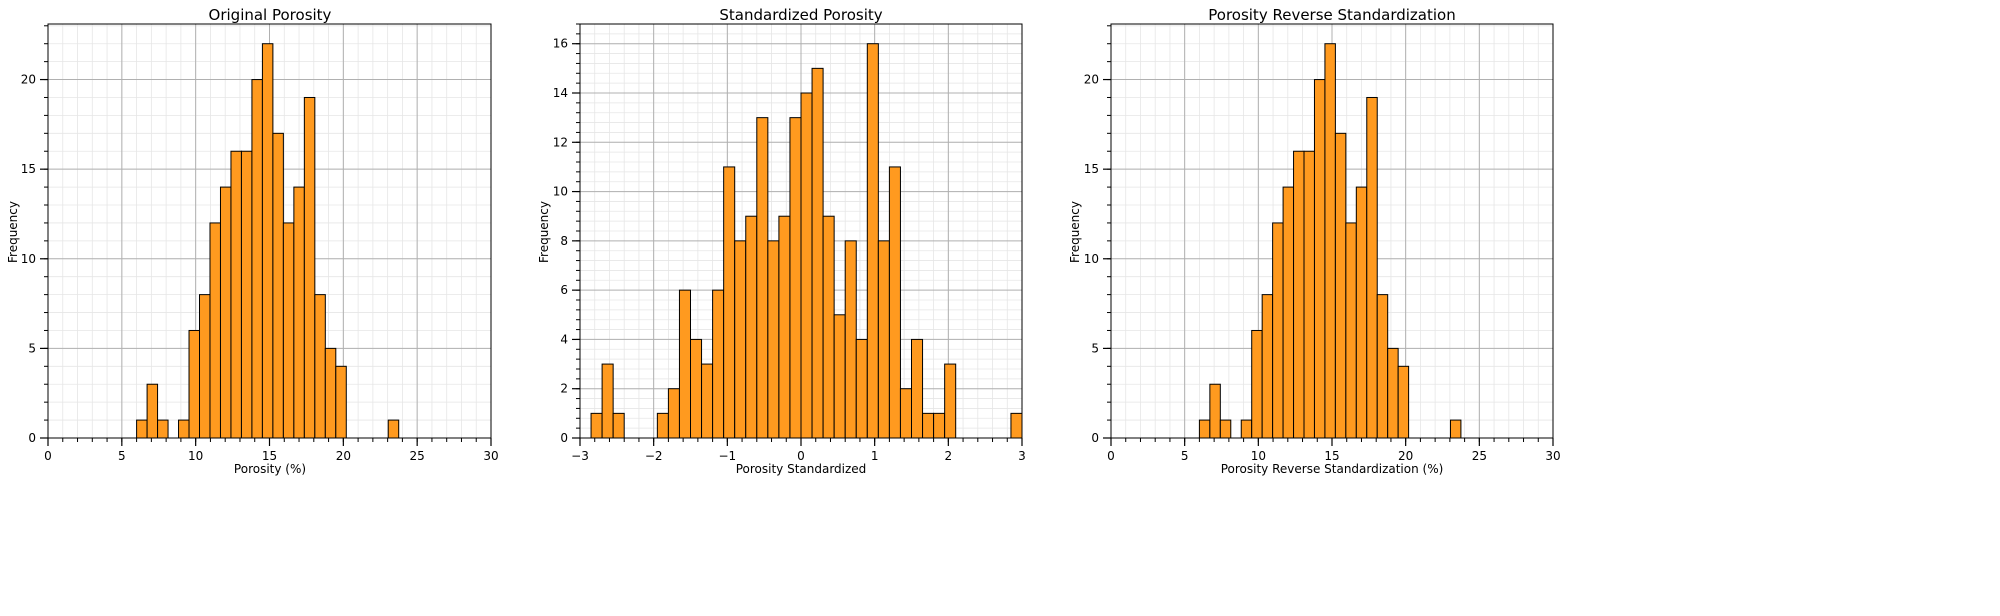 This screenshot has width=2000, height=616. What do you see at coordinates (560, 142) in the screenshot?
I see `y-tick-label: 12` at bounding box center [560, 142].